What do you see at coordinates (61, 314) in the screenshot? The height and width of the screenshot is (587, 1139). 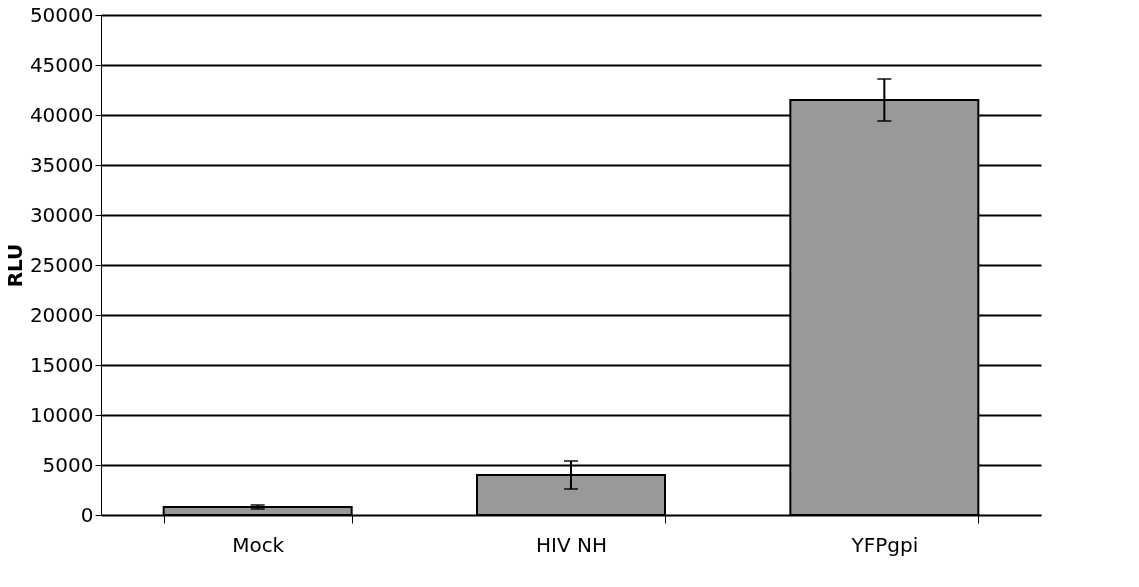 I see `y-tick-label: 20000` at bounding box center [61, 314].